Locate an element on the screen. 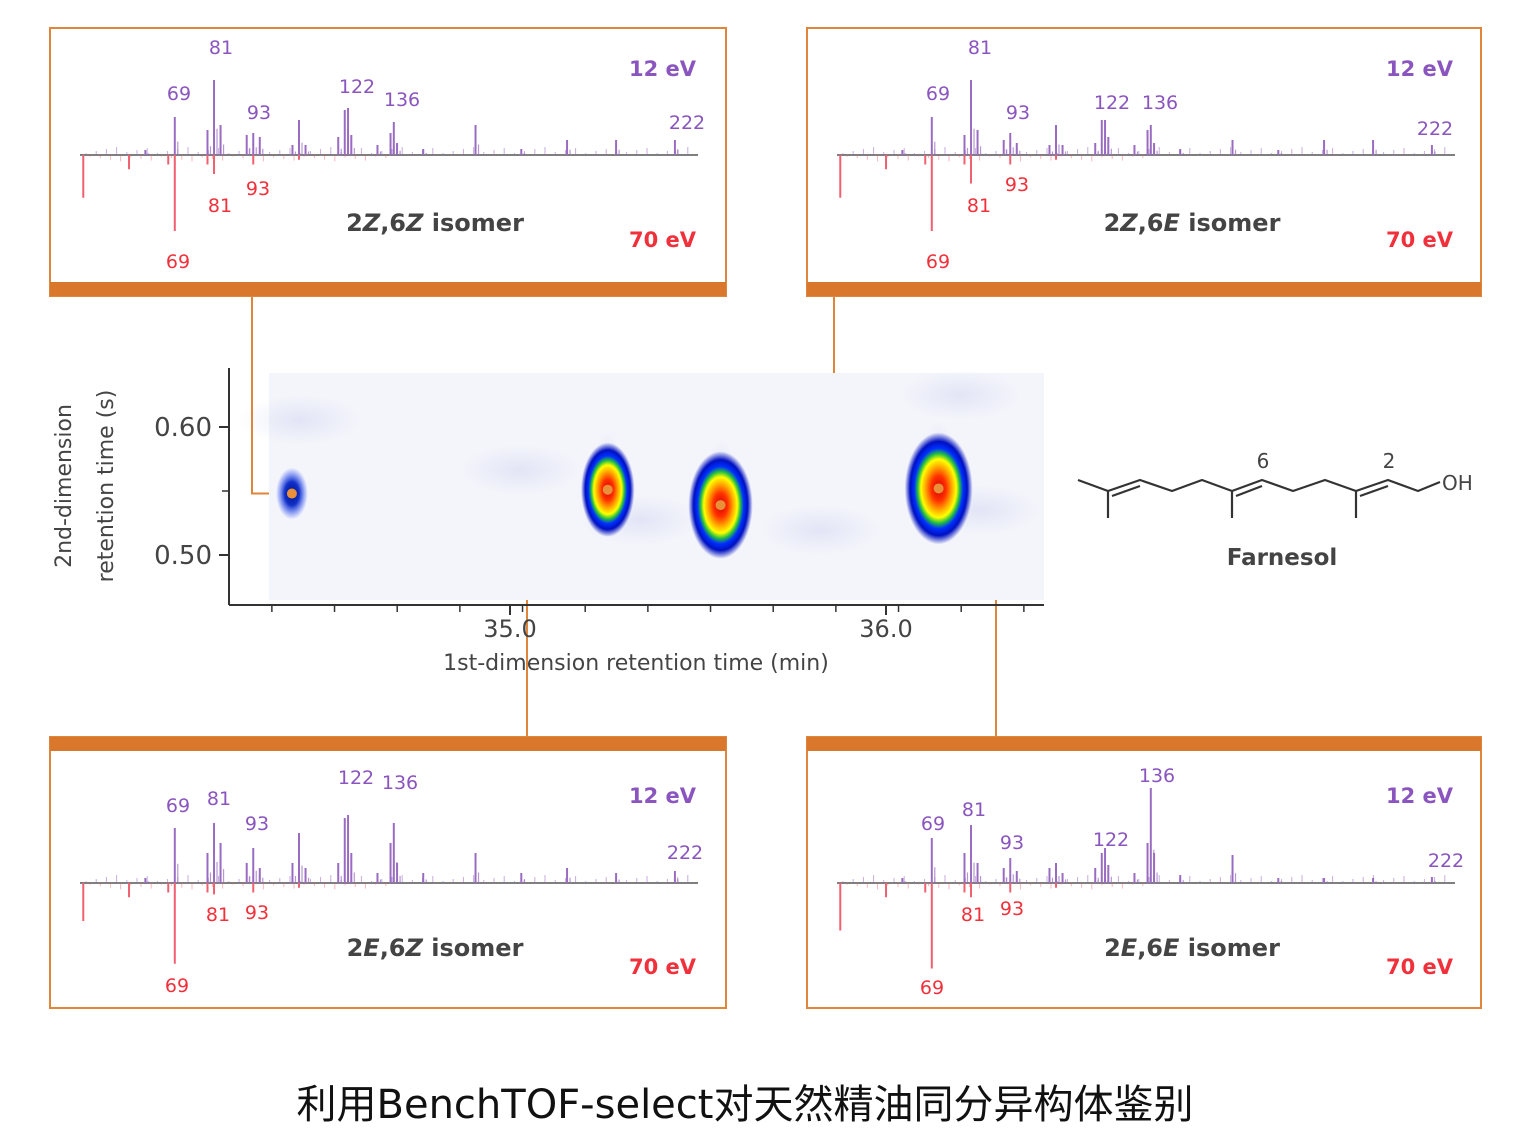  compound-name: Farnesol is located at coordinates (1282, 558).